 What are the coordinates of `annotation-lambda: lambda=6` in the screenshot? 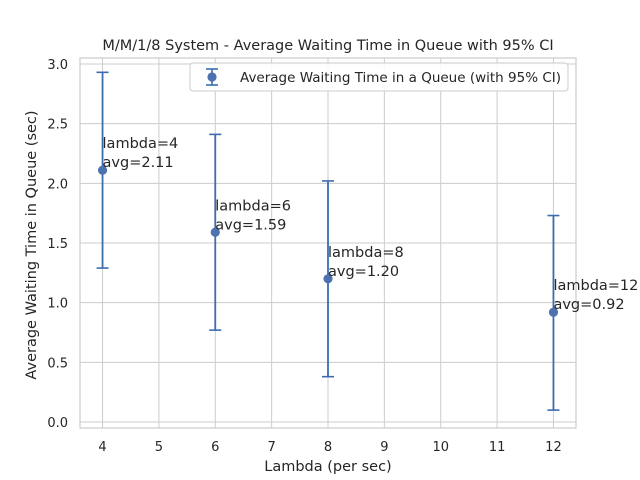 It's located at (253, 206).